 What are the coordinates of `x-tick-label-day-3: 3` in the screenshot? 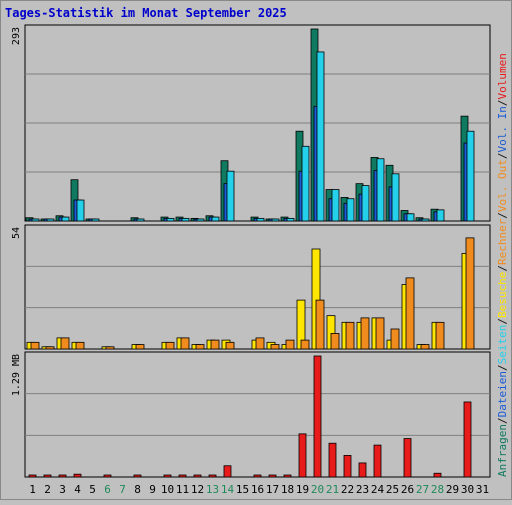 It's located at (62, 489).